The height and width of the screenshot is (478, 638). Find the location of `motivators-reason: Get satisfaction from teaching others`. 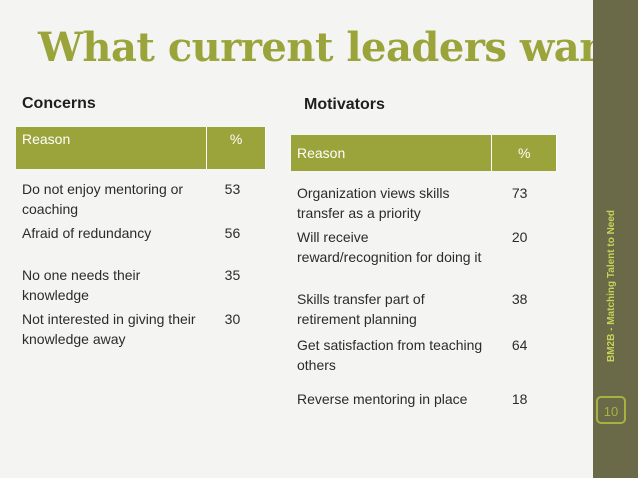

motivators-reason: Get satisfaction from teaching others is located at coordinates (390, 355).